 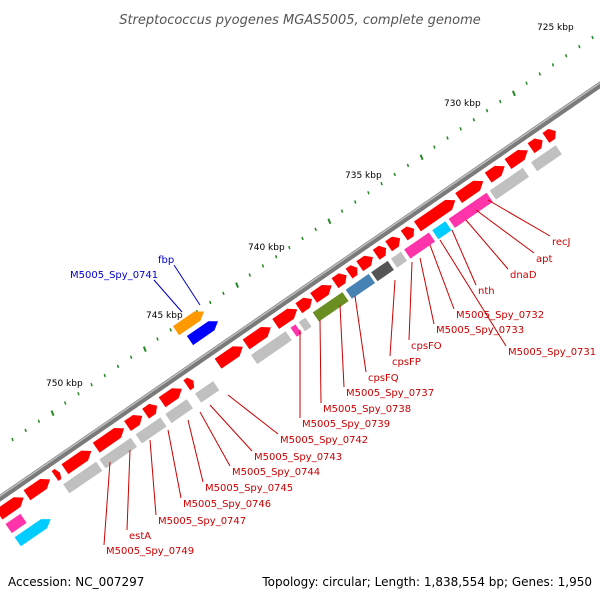 What do you see at coordinates (500, 315) in the screenshot?
I see `gene-label: M5005_Spy_0732` at bounding box center [500, 315].